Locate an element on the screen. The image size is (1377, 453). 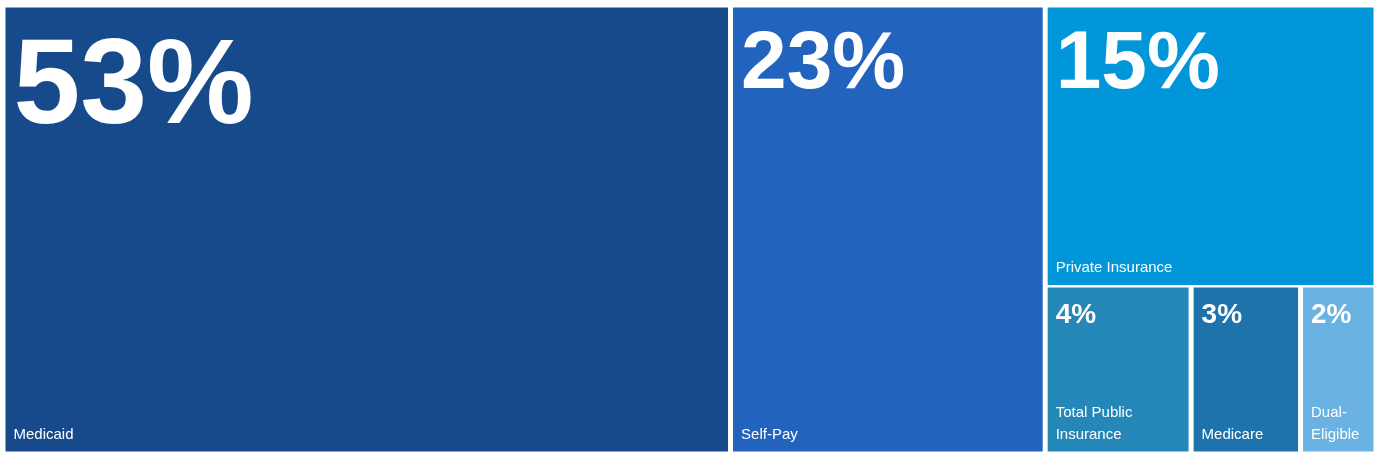
category-label: Total Public Insurance is located at coordinates (1094, 422).